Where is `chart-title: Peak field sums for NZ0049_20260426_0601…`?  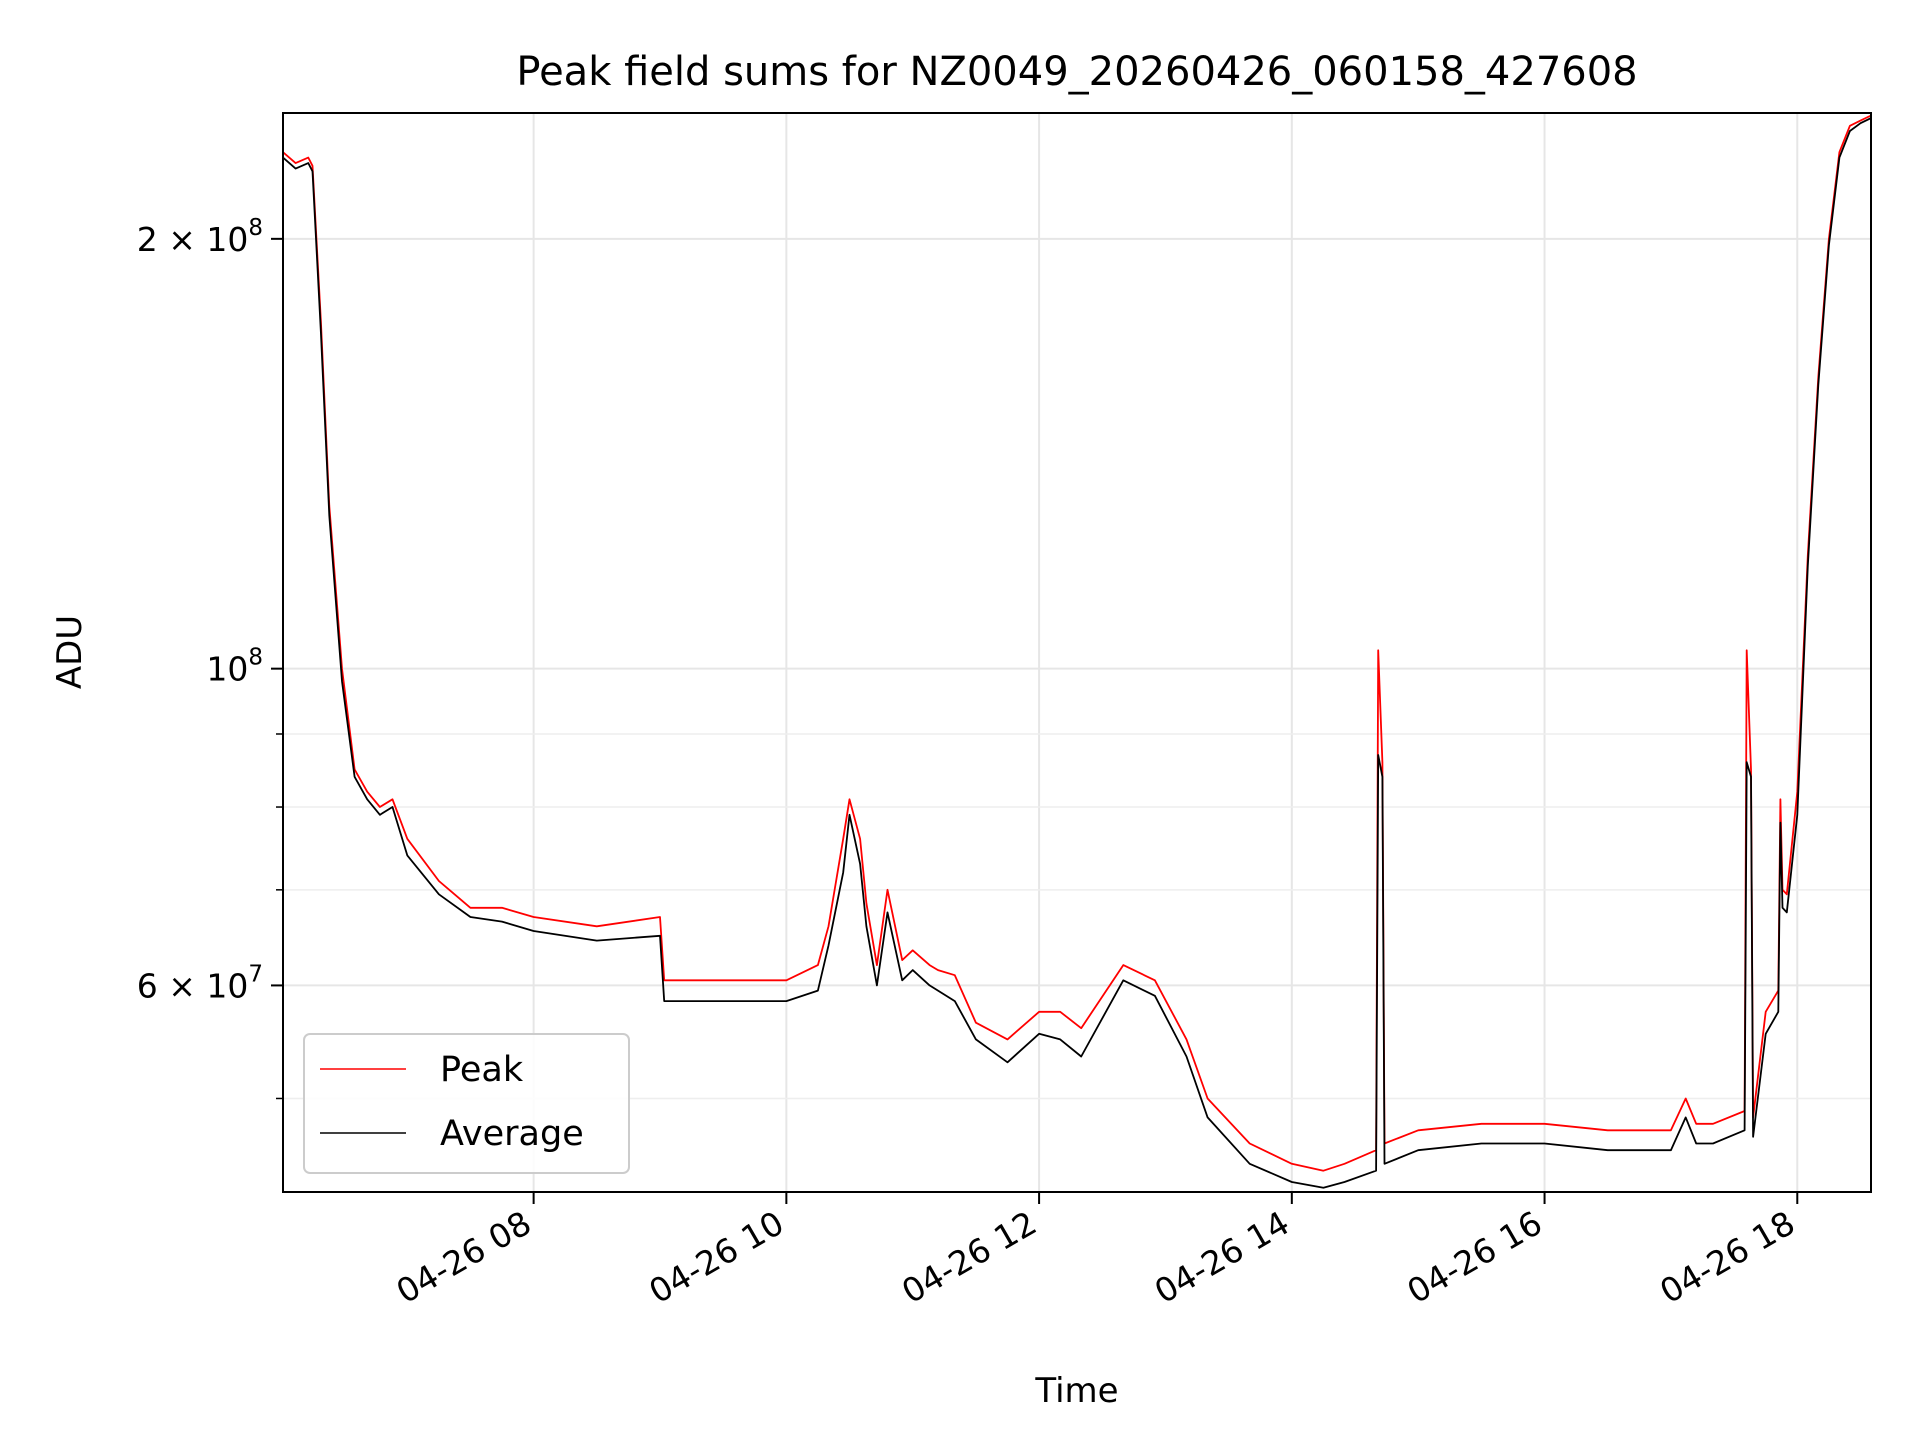 chart-title: Peak field sums for NZ0049_20260426_0601… is located at coordinates (1076, 72).